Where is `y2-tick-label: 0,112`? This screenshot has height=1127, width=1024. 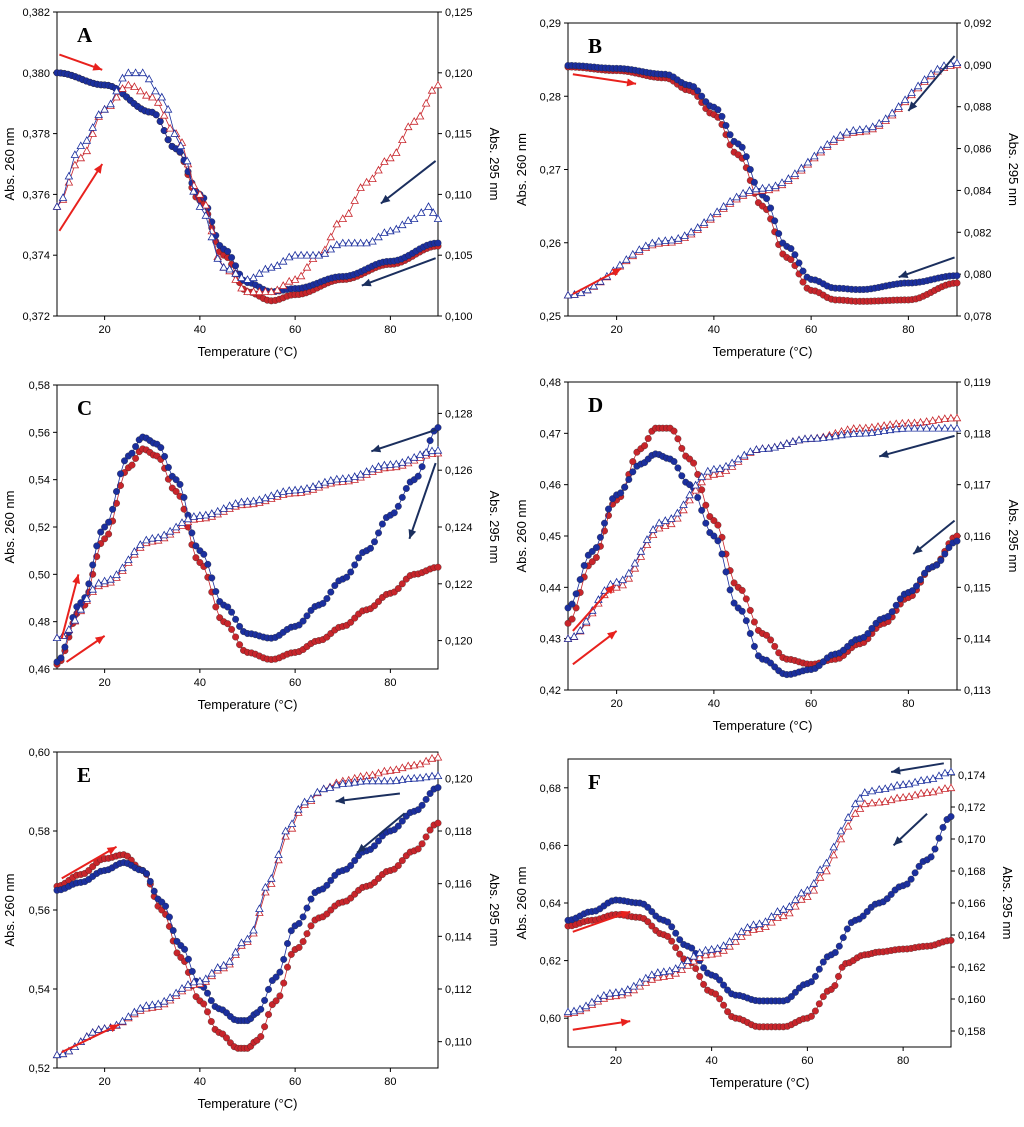
y2-tick-label: 0,112 is located at coordinates (458, 990).